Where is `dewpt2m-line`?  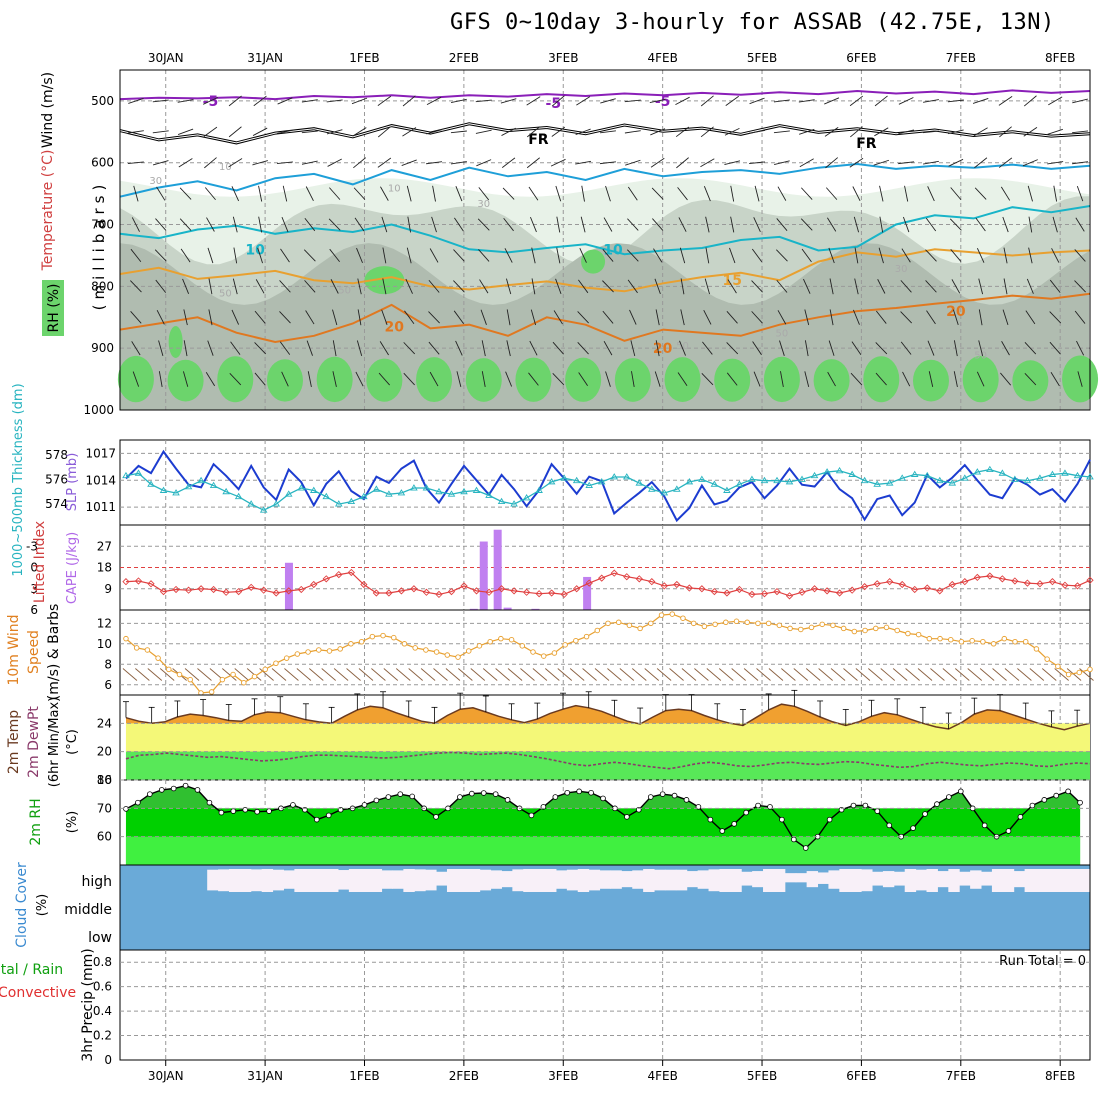 dewpt2m-line is located at coordinates (608, 760).